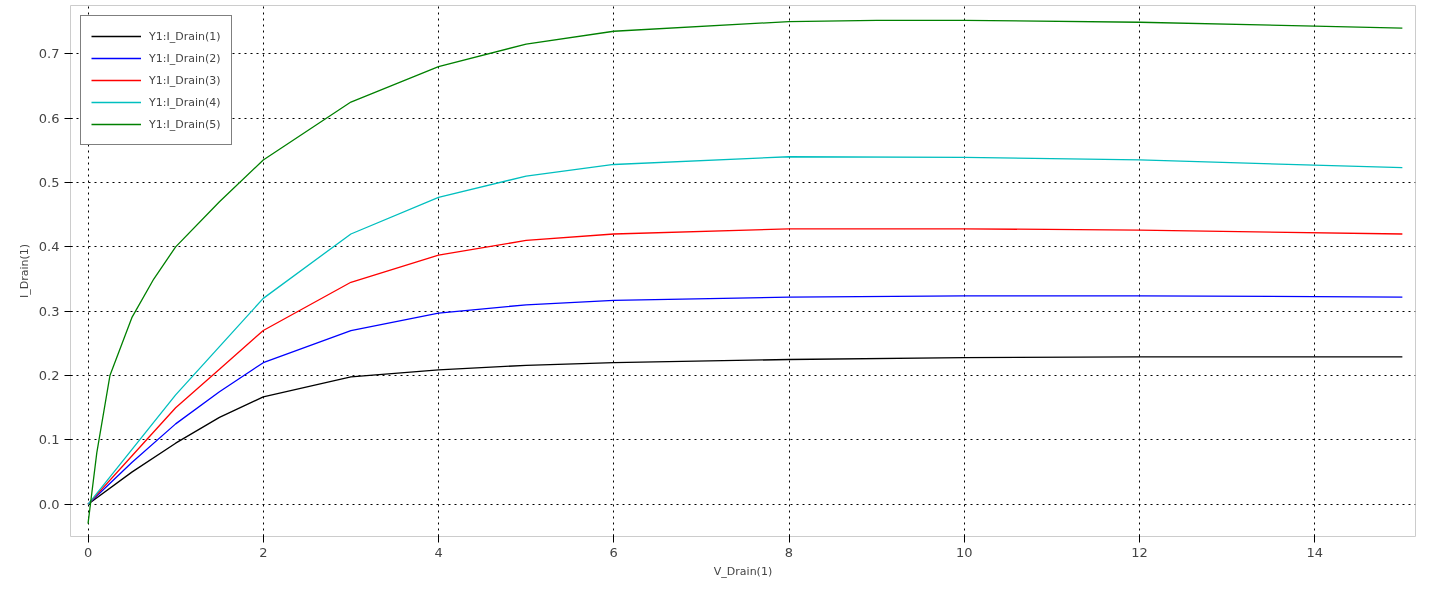 The width and height of the screenshot is (1434, 589). Describe the element at coordinates (49, 504) in the screenshot. I see `y-tick-label: 0.0` at that location.